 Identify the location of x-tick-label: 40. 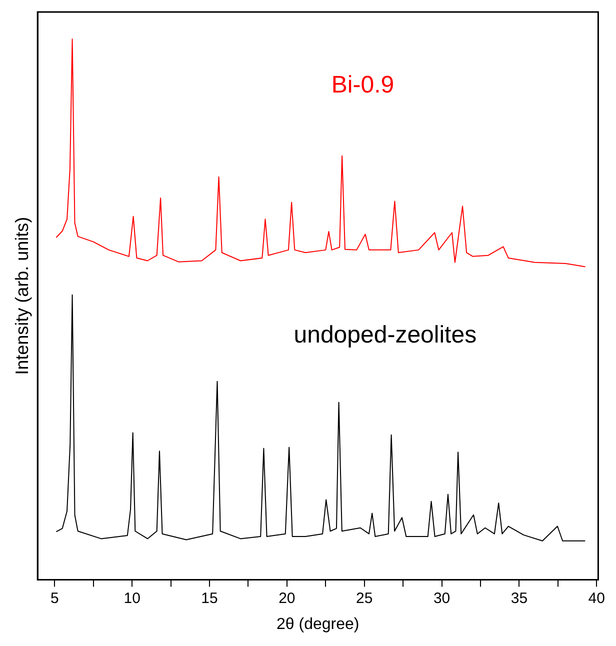
(596, 598).